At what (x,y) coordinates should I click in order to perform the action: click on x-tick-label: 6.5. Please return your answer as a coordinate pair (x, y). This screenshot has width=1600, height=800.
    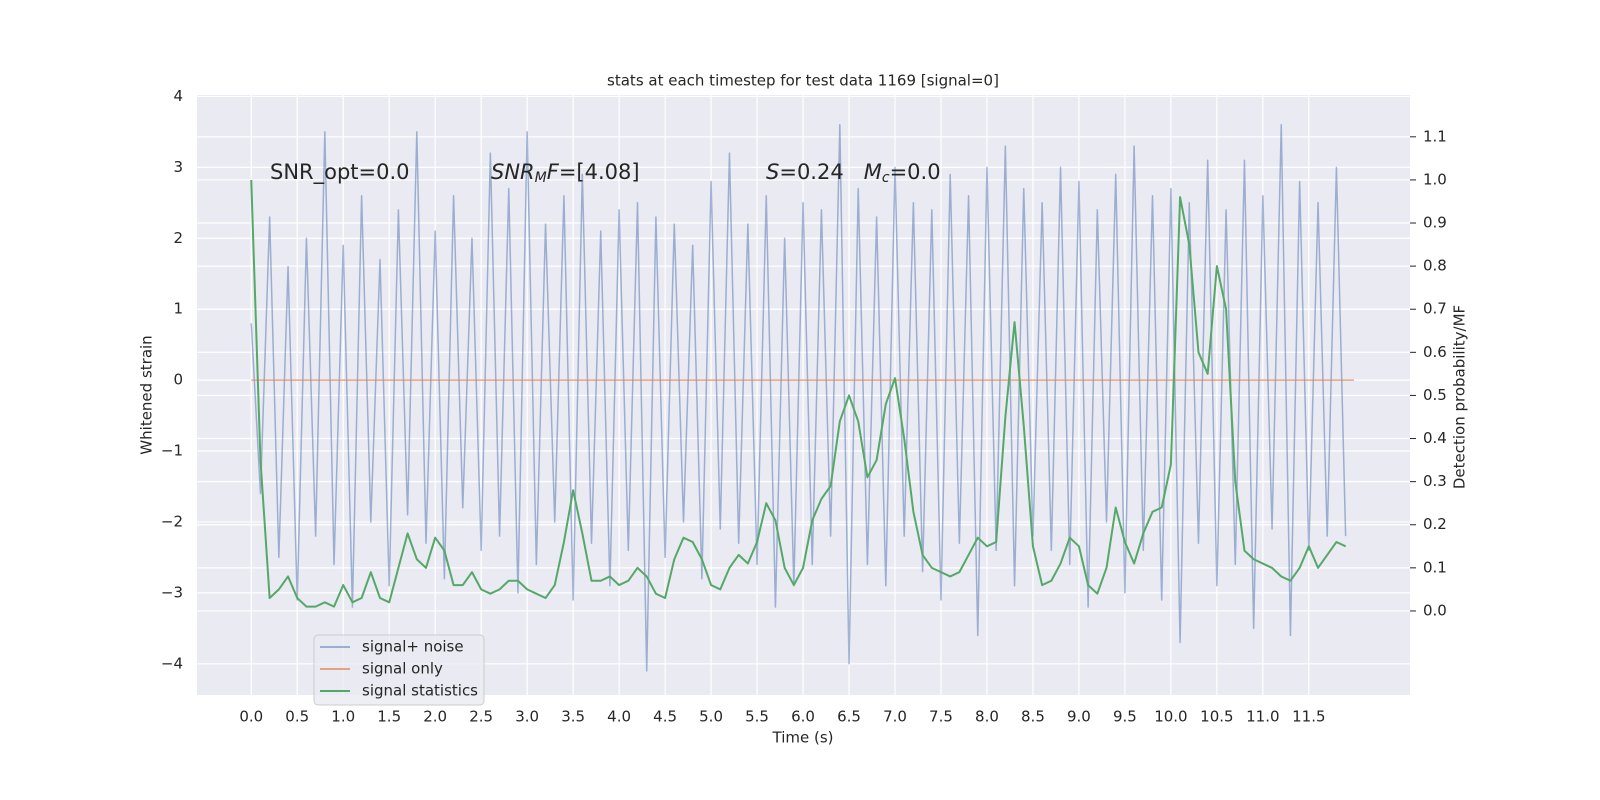
    Looking at the image, I should click on (849, 717).